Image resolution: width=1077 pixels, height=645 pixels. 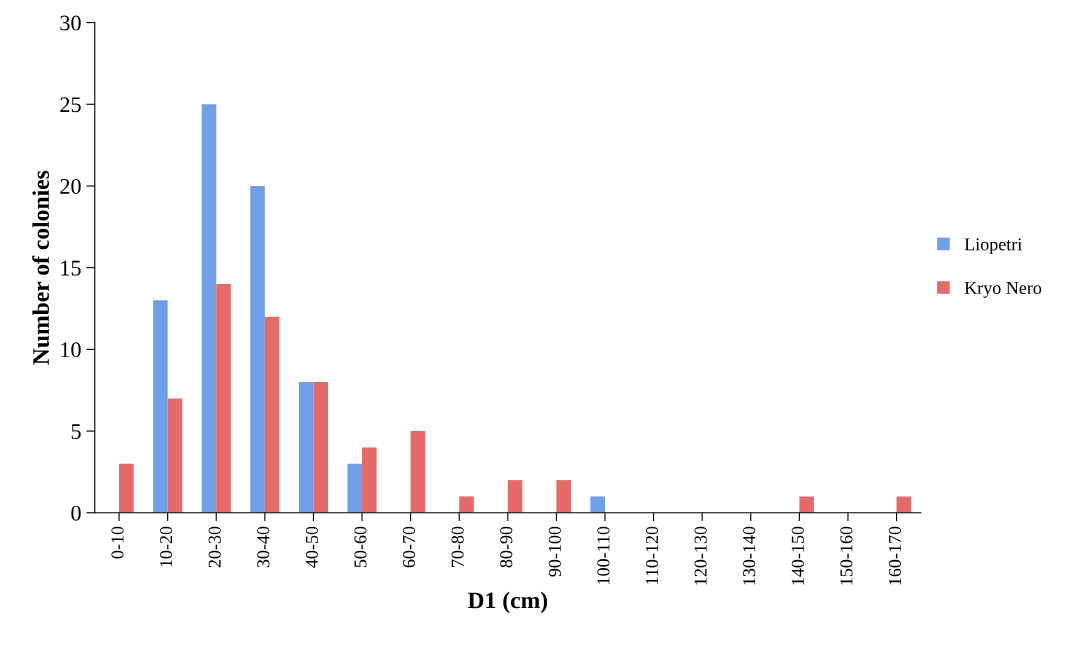 What do you see at coordinates (117, 542) in the screenshot?
I see `x-tick-label: 0-10` at bounding box center [117, 542].